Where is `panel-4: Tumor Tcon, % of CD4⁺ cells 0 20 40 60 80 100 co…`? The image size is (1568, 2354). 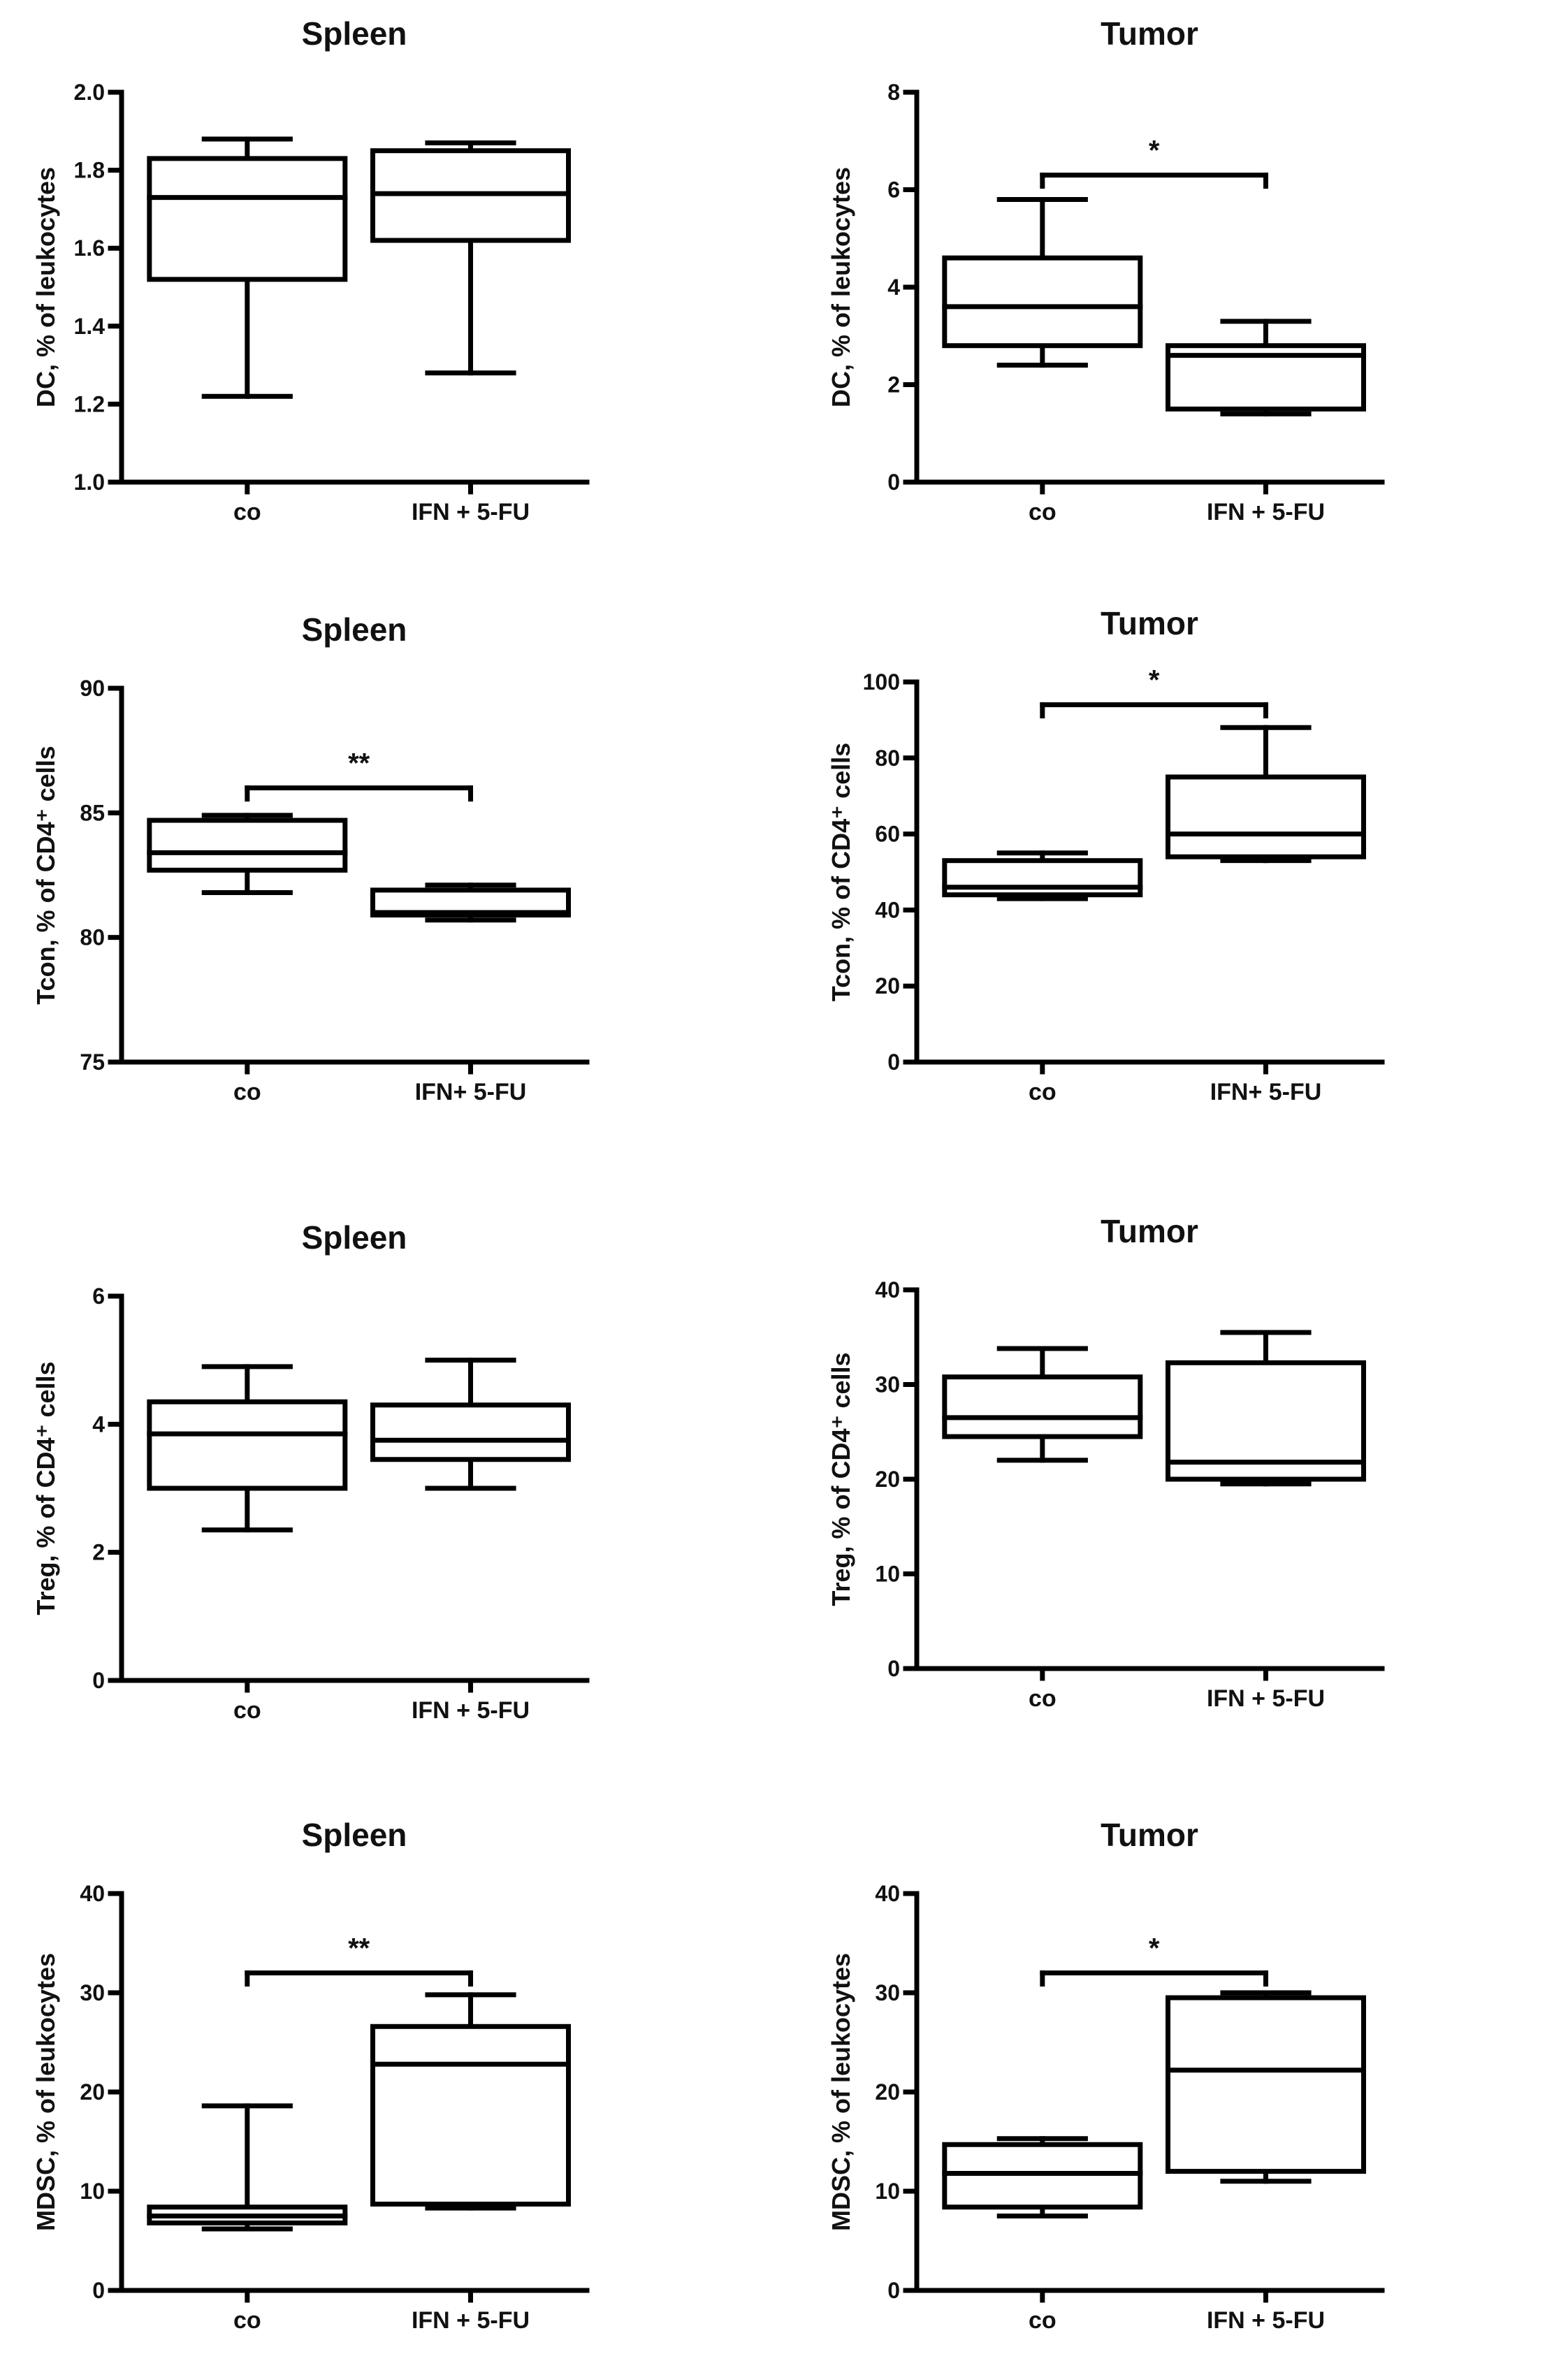
panel-4: Tumor Tcon, % of CD4⁺ cells 0 20 40 60 80 100 co… is located at coordinates (1106, 855).